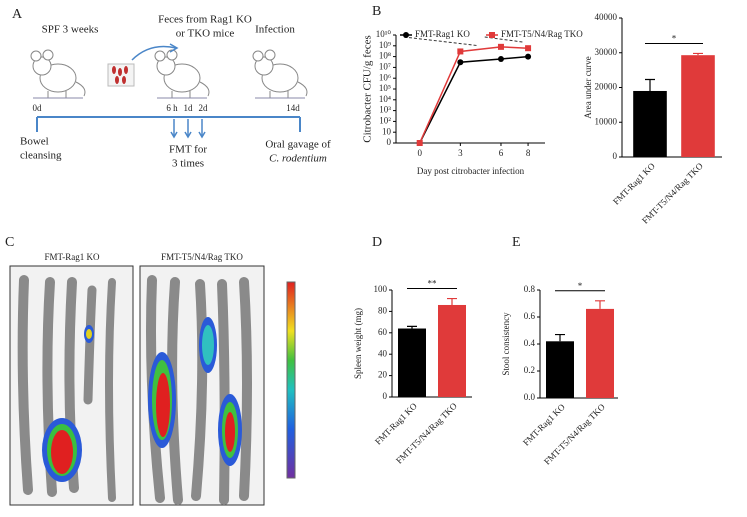 This screenshot has width=747, height=517. What do you see at coordinates (471, 171) in the screenshot?
I see `x-axis-label: Day post citrobacter infection` at bounding box center [471, 171].